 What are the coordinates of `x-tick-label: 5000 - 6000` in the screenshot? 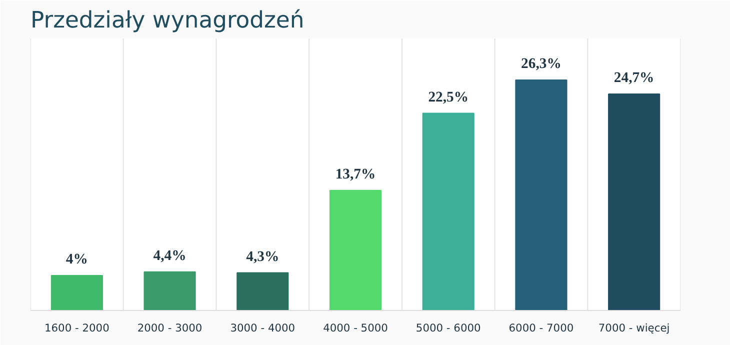 It's located at (449, 328).